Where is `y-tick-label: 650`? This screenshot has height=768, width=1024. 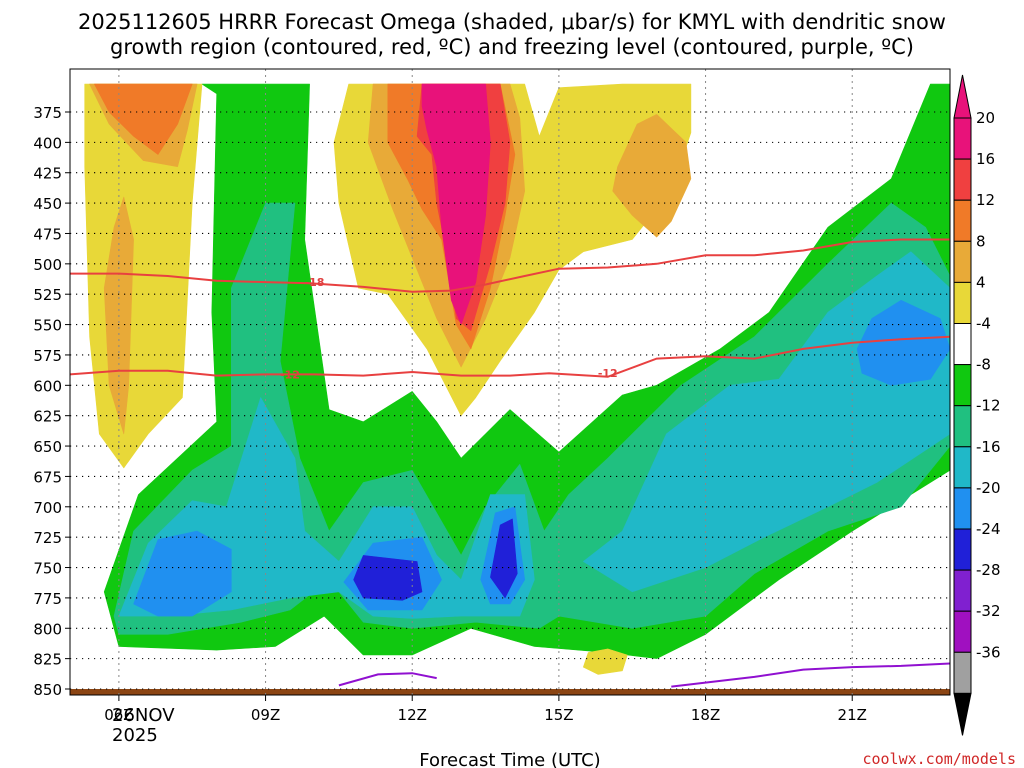
y-tick-label: 650 is located at coordinates (47, 447).